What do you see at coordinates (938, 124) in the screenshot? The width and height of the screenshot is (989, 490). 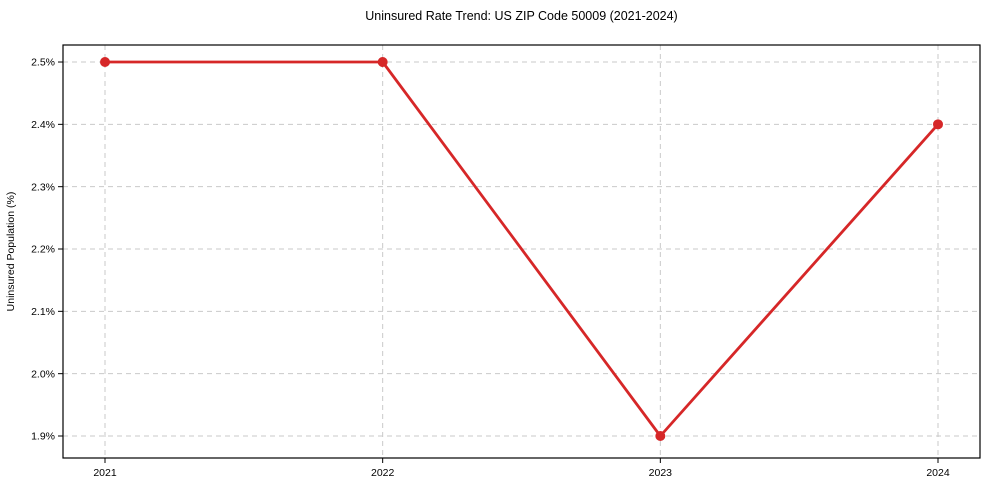 I see `data-point-2024` at bounding box center [938, 124].